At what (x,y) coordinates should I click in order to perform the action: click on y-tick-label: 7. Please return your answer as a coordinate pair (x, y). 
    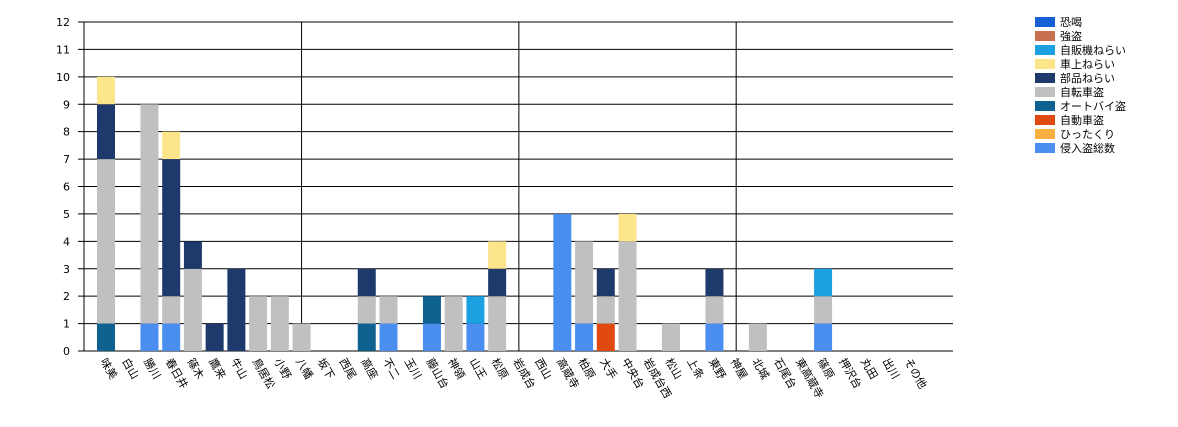
    Looking at the image, I should click on (66, 159).